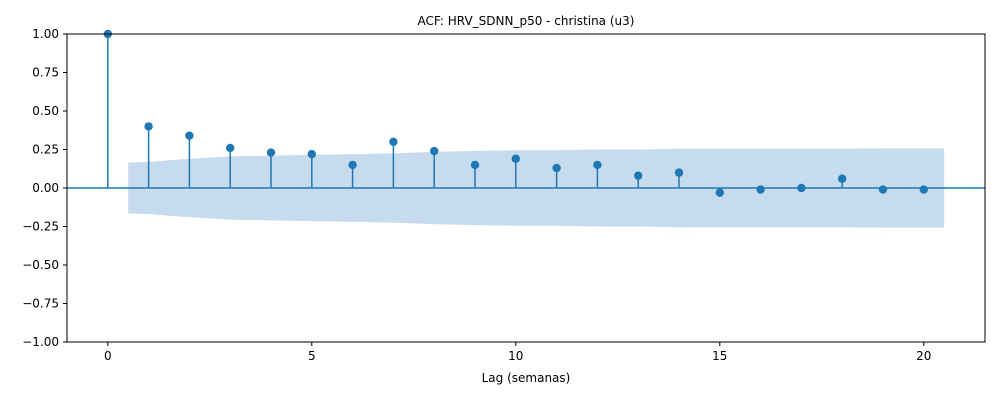 This screenshot has height=404, width=1000. I want to click on y-tick-label: −0.75, so click(40, 304).